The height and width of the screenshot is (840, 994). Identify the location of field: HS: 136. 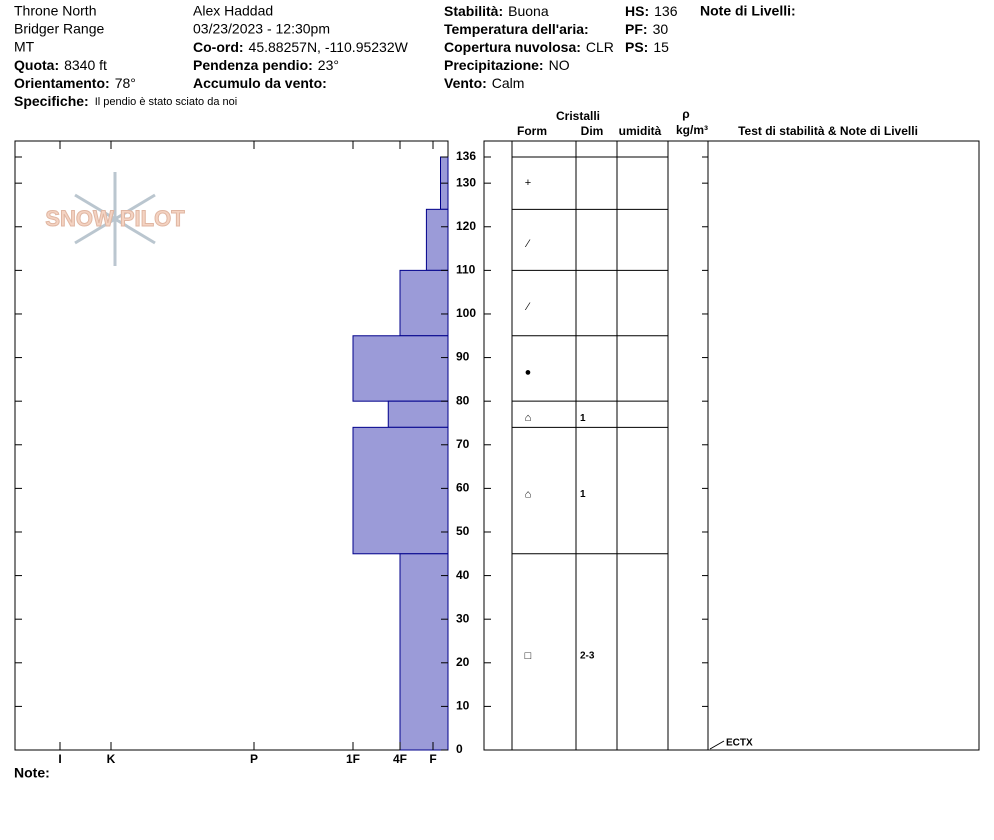
(651, 11).